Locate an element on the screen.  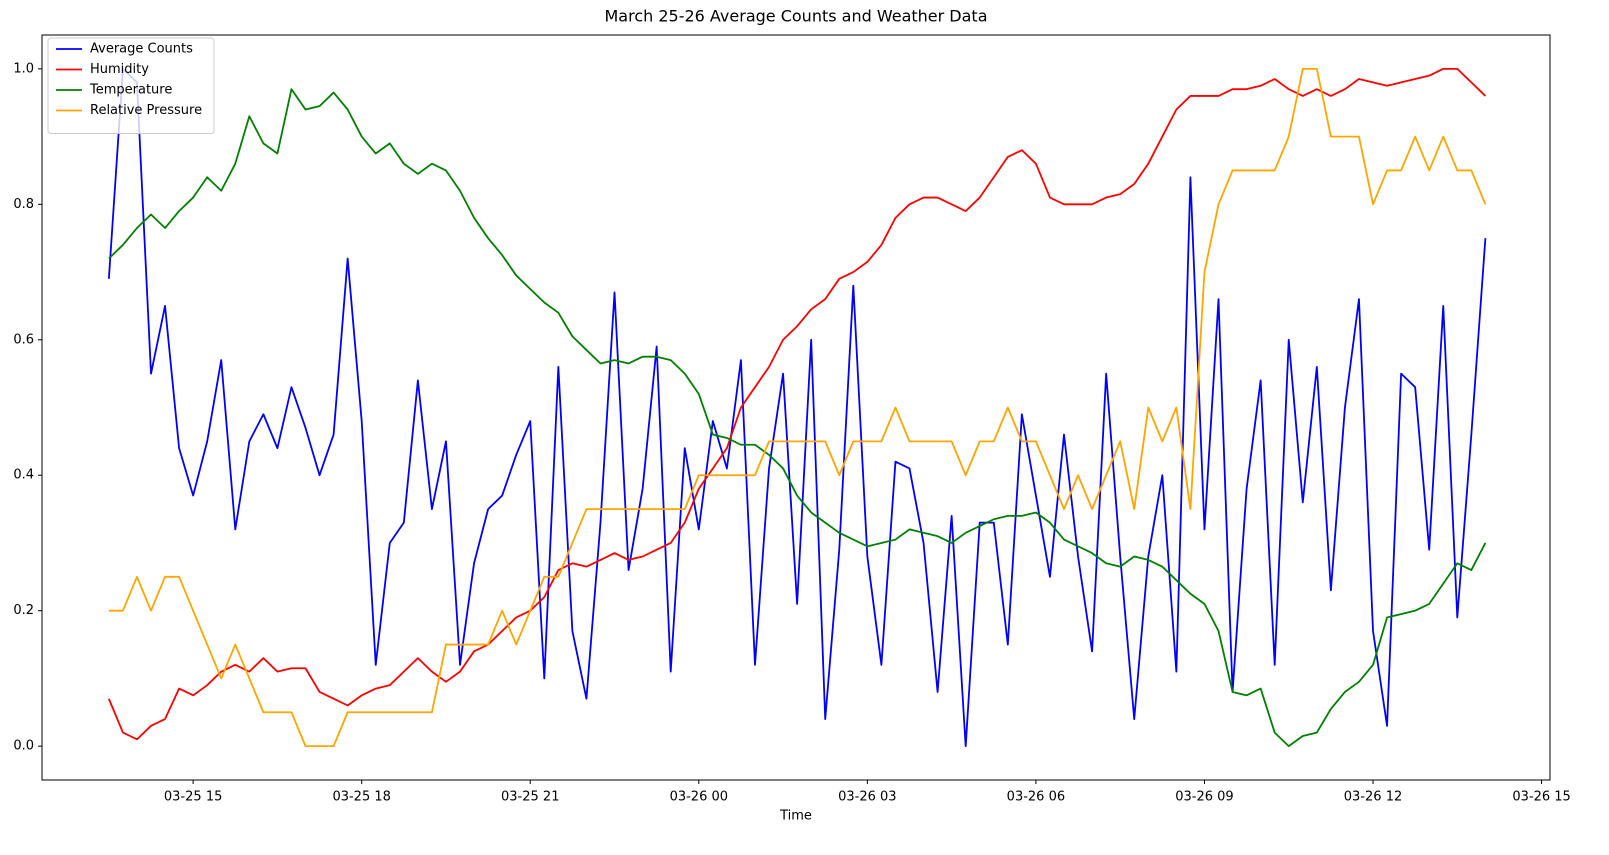
y-tick-label: 0.8 is located at coordinates (23, 204).